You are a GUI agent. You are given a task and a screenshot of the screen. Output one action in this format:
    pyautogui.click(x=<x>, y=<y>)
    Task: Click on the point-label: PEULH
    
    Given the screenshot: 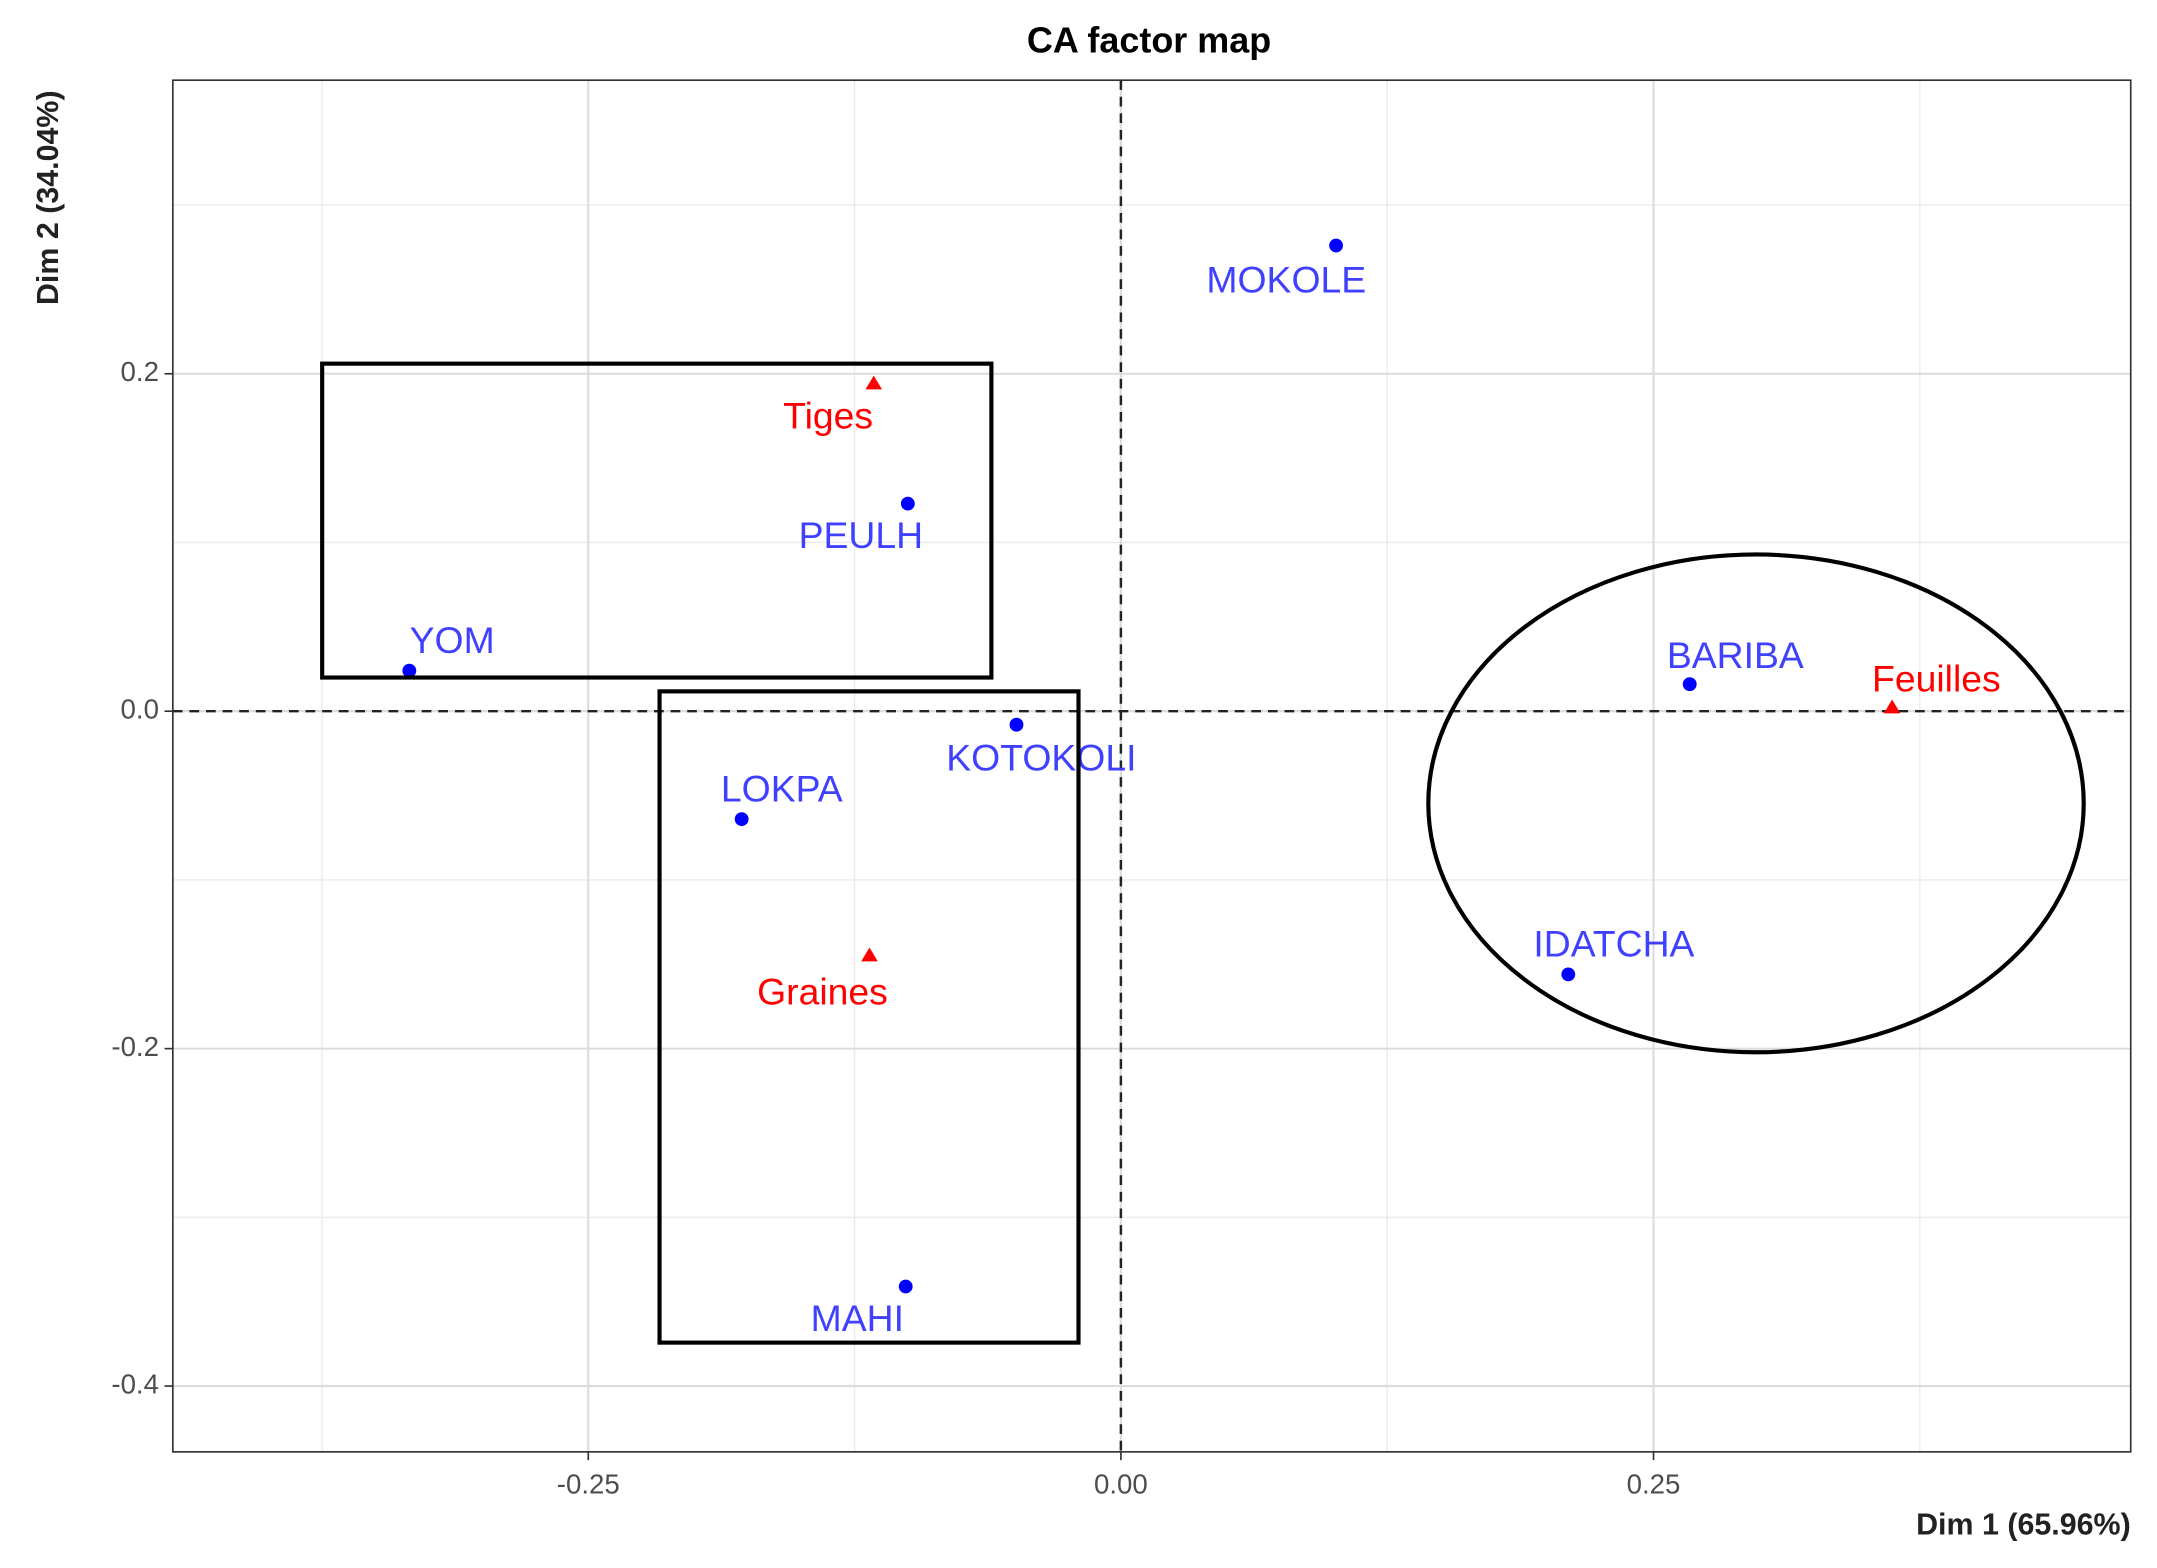 What is the action you would take?
    pyautogui.click(x=861, y=535)
    